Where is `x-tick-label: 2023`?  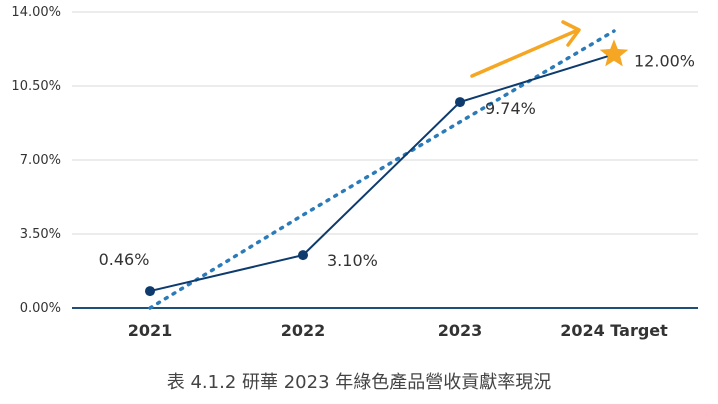 x-tick-label: 2023 is located at coordinates (460, 330).